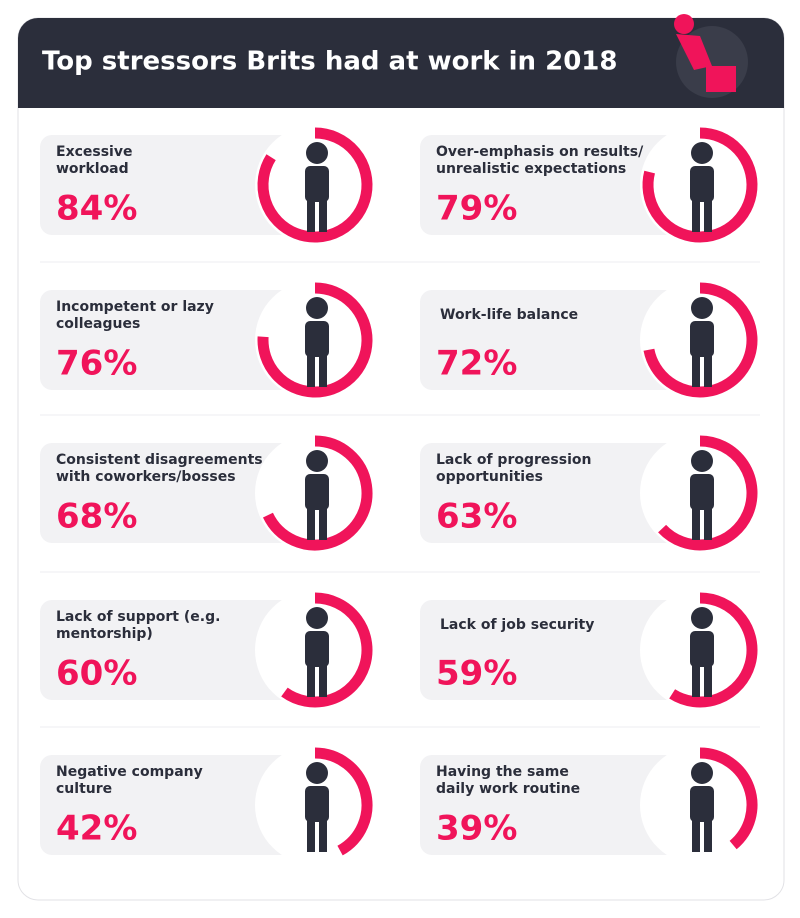  I want to click on item-label: Having the same, so click(502, 772).